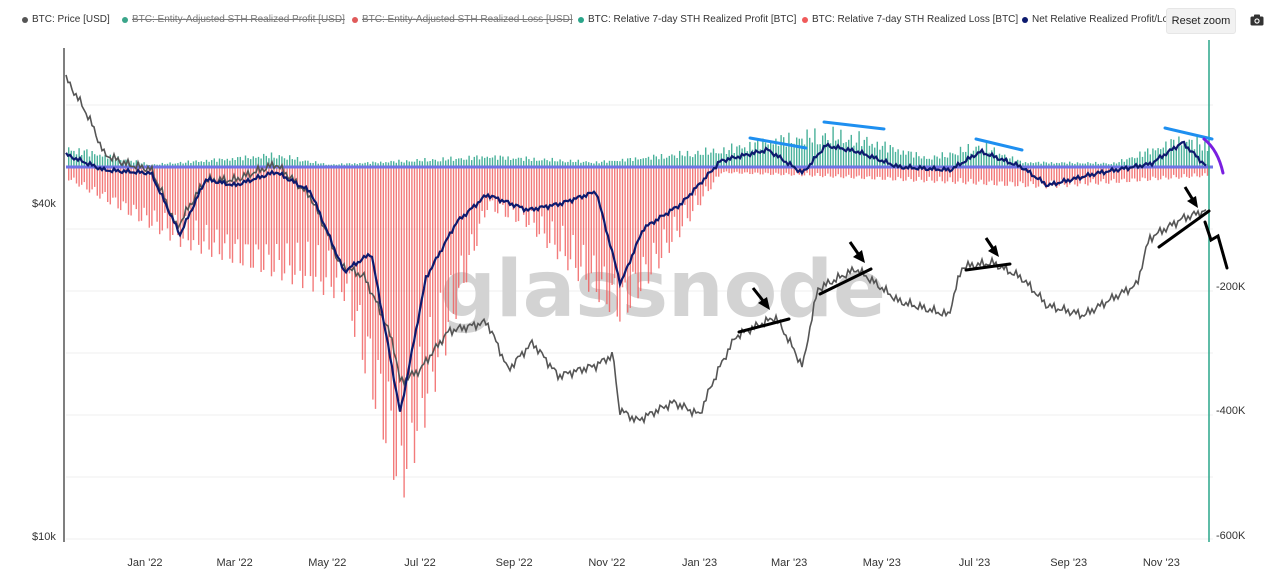  I want to click on trend-curve-purple, so click(1213, 156).